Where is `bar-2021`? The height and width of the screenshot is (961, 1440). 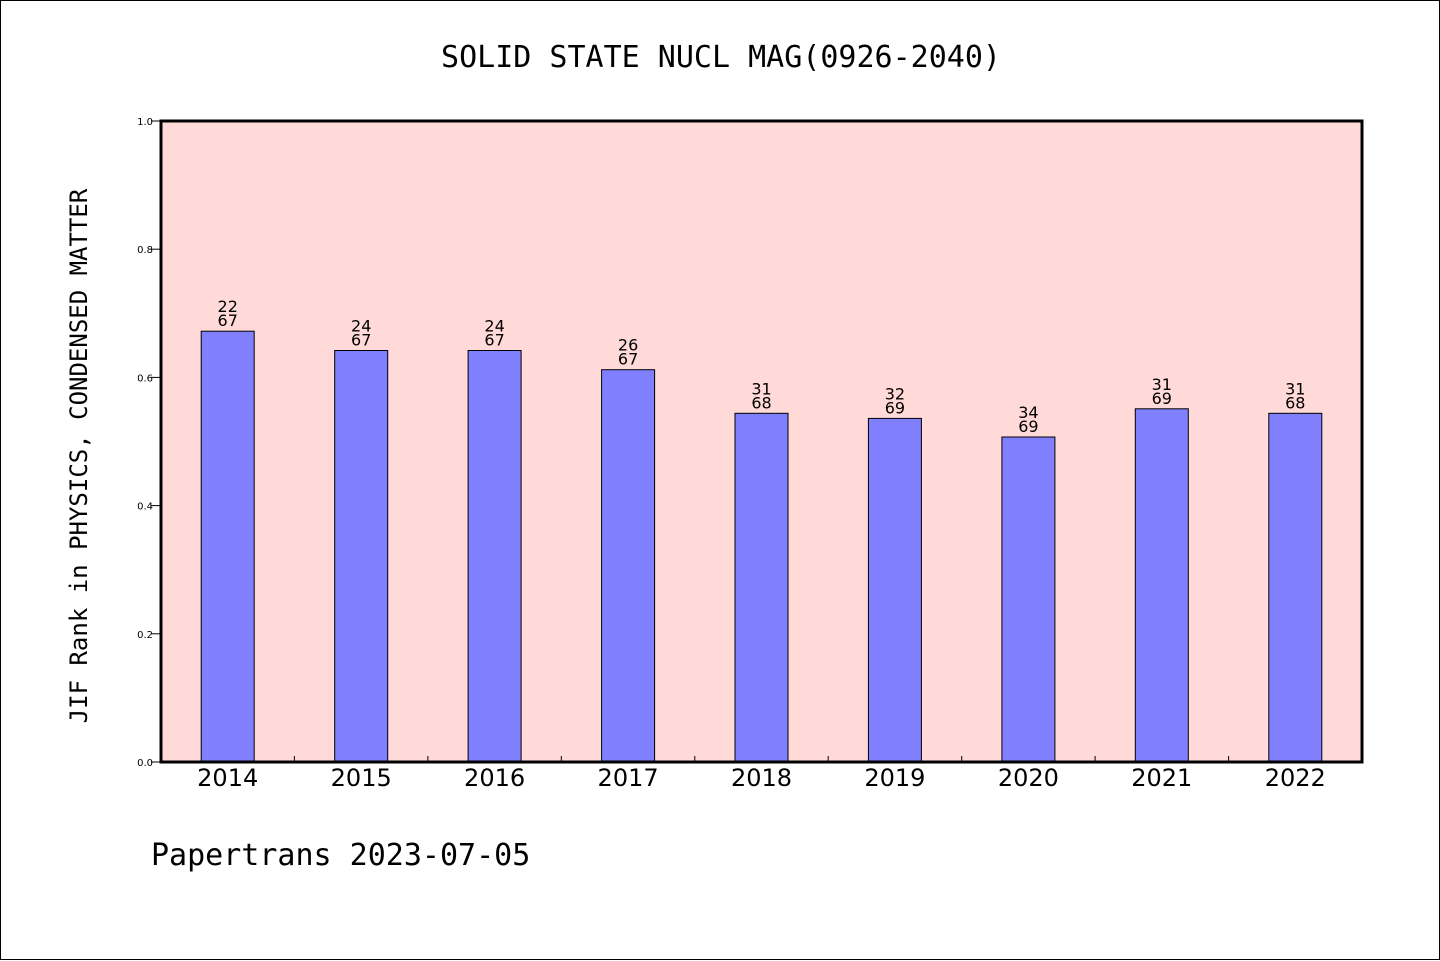 bar-2021 is located at coordinates (1161, 585).